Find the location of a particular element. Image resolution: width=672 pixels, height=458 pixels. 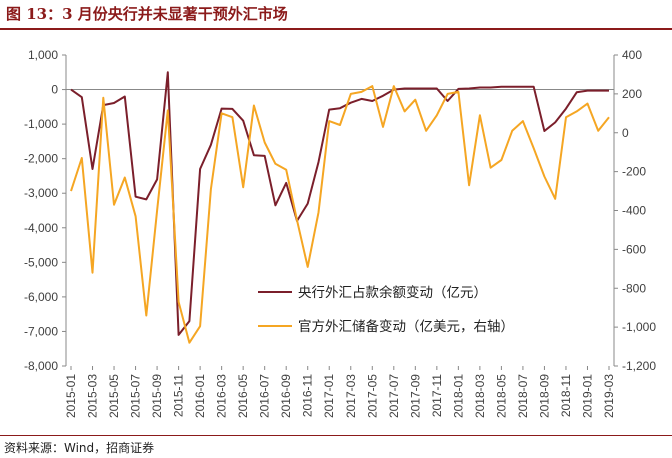

x-tick-label: 2015-11 is located at coordinates (179, 395).